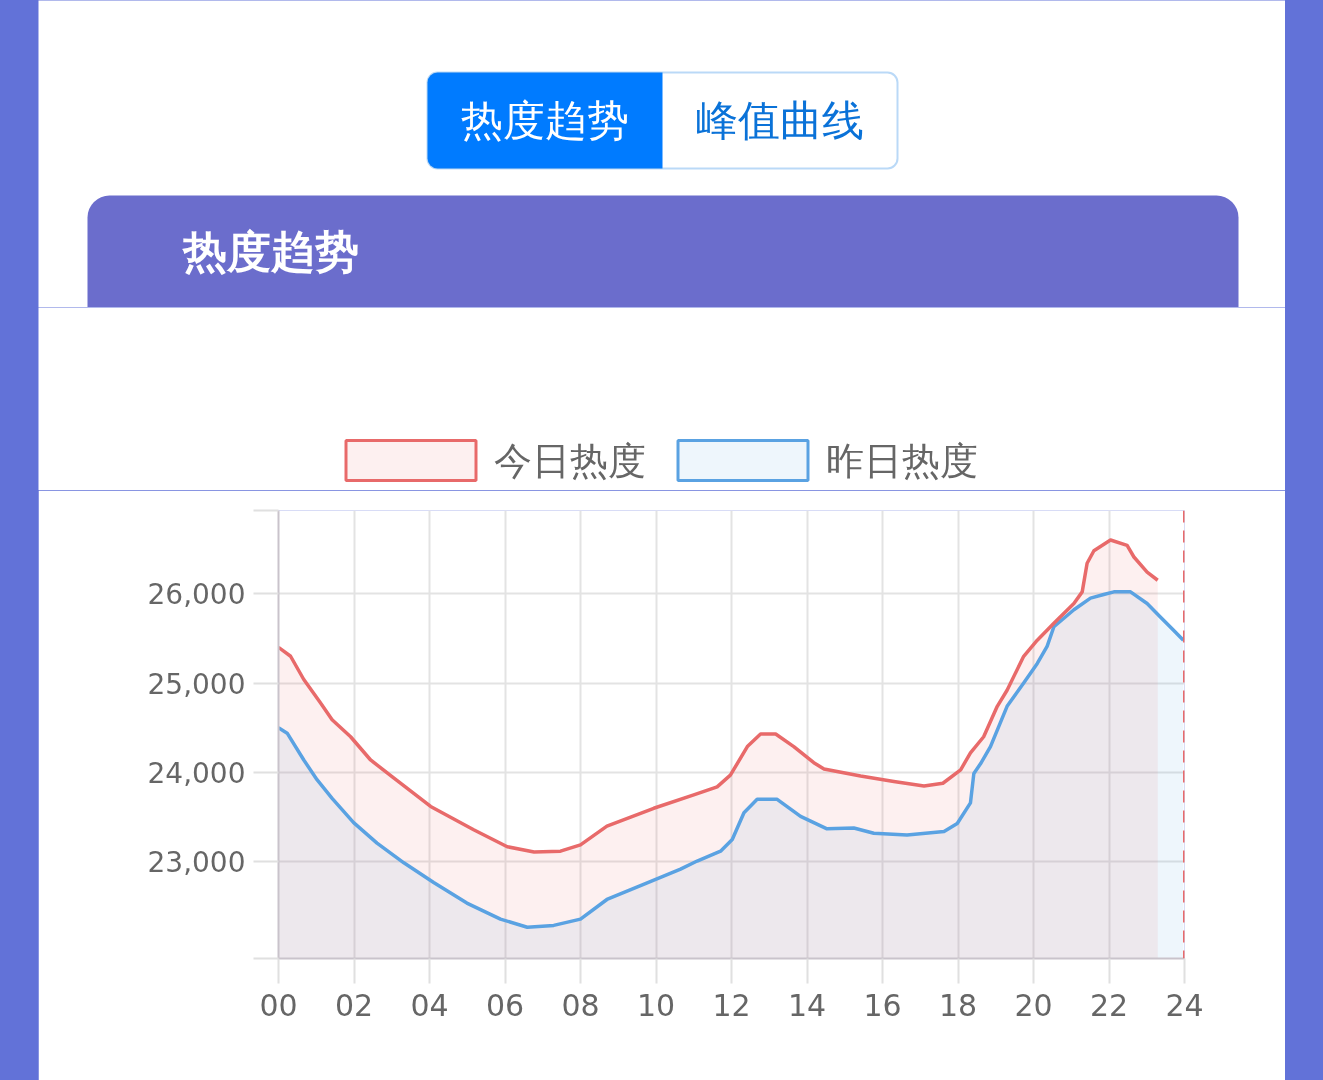 The height and width of the screenshot is (1080, 1323). I want to click on x-tick-label: 12, so click(731, 1005).